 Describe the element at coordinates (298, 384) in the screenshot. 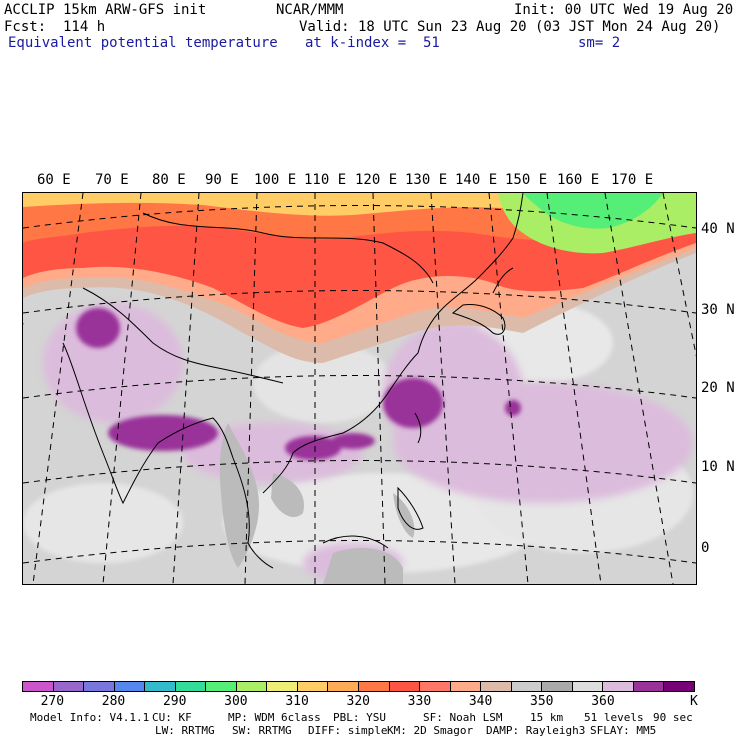

I see `dark-purple-region` at that location.